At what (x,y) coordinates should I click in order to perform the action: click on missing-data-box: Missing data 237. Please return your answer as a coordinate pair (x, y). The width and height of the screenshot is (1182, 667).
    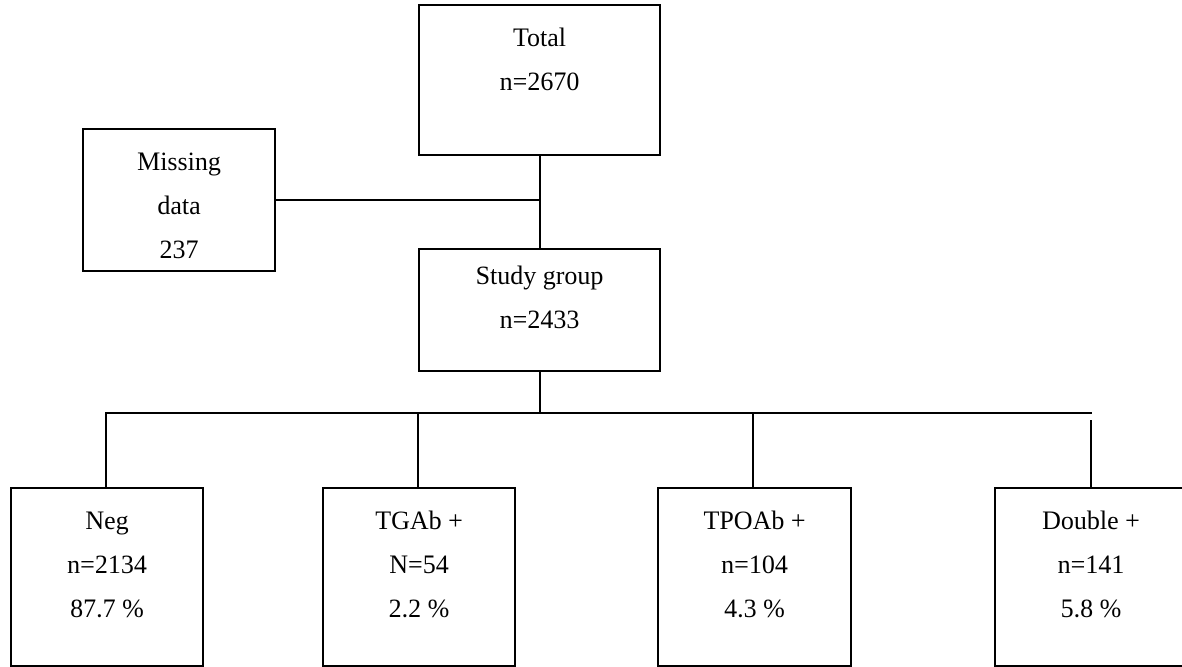
    Looking at the image, I should click on (179, 200).